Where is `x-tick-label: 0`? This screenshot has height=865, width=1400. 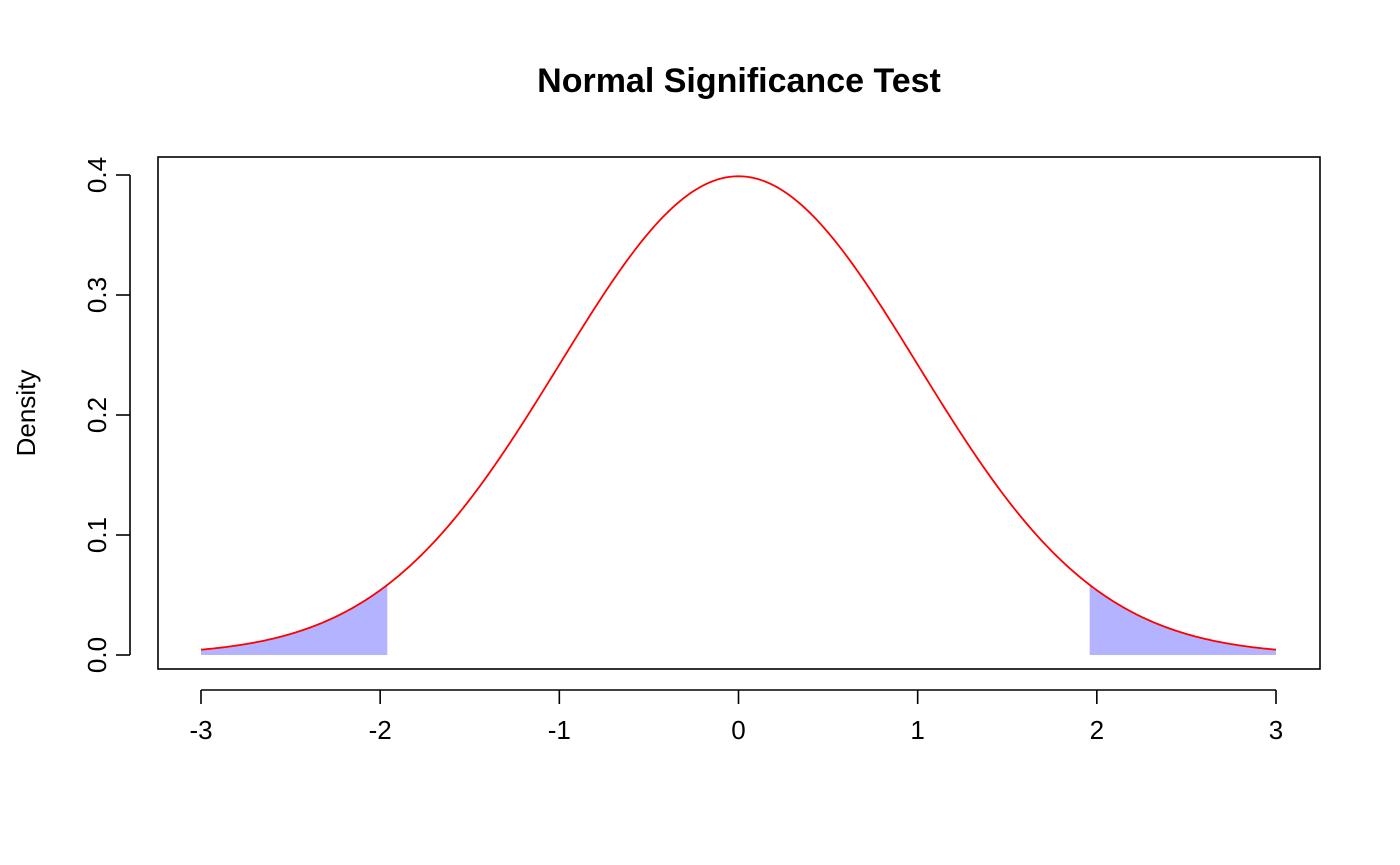
x-tick-label: 0 is located at coordinates (738, 730).